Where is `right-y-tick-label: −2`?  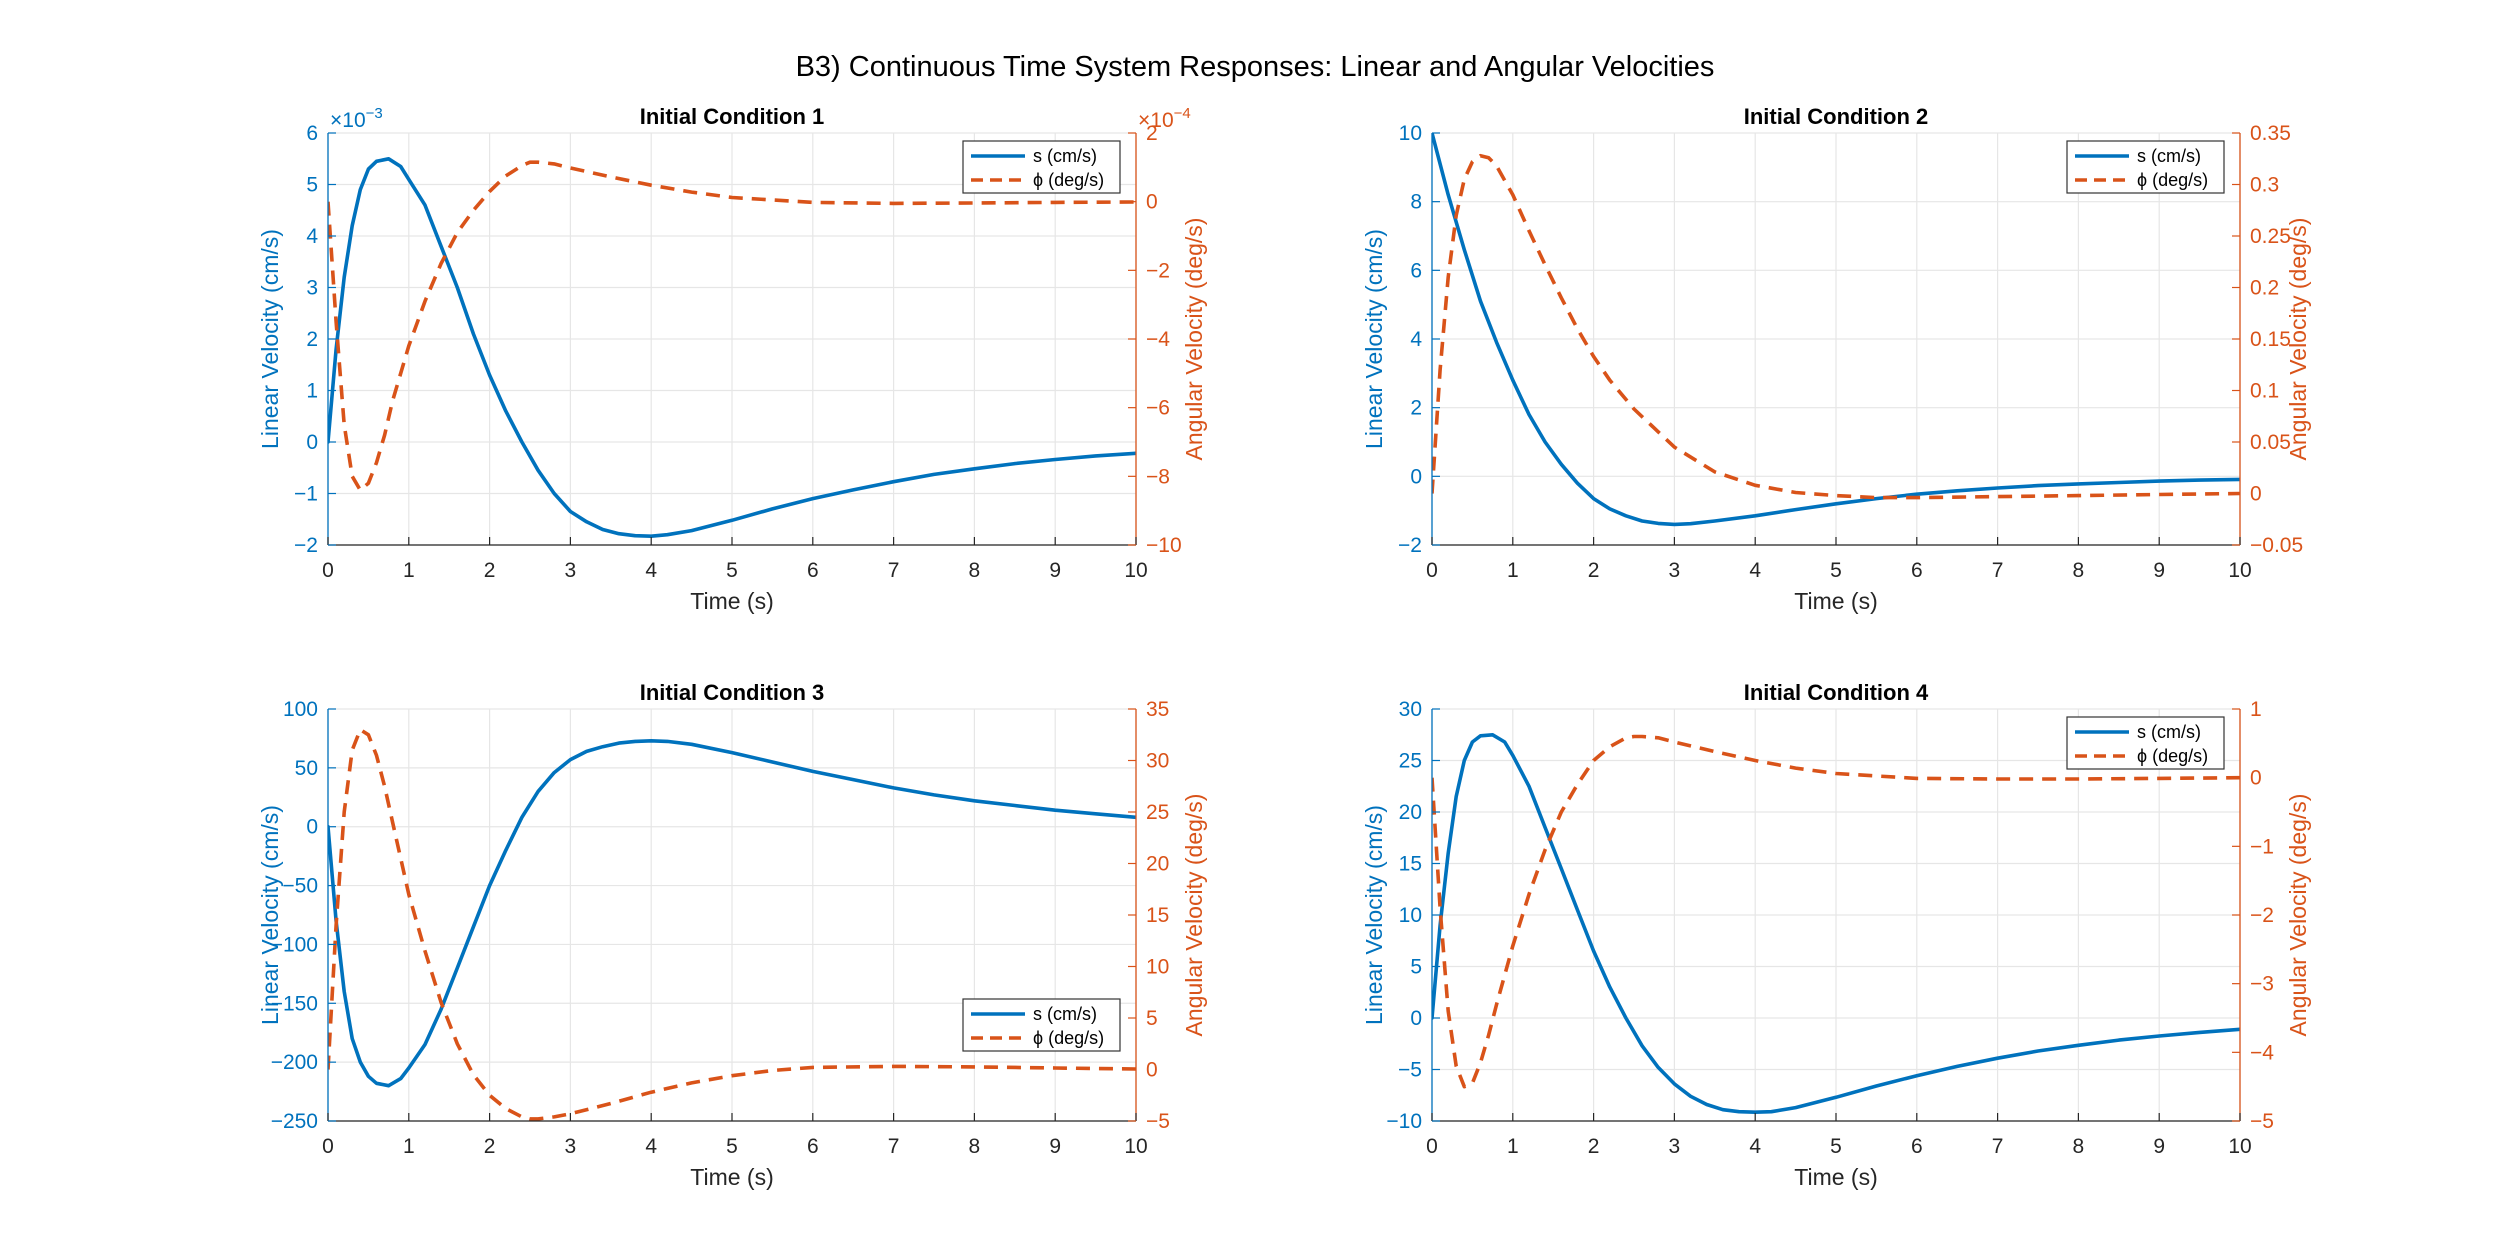
right-y-tick-label: −2 is located at coordinates (2262, 915).